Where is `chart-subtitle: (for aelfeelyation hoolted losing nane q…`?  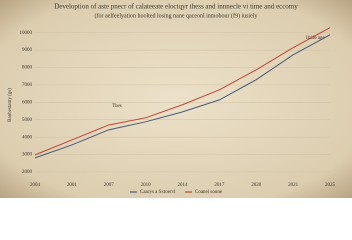
chart-subtitle: (for aelfeelyation hoolted losing nane q… is located at coordinates (176, 15).